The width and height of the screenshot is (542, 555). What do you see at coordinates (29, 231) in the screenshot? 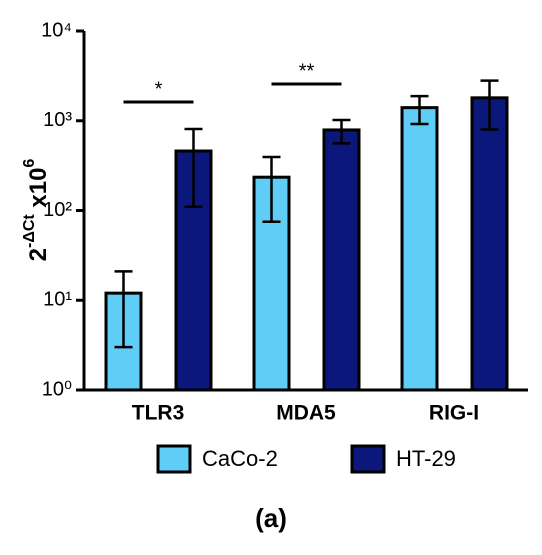
I see `y-axis-label-part: -ΔCt` at bounding box center [29, 231].